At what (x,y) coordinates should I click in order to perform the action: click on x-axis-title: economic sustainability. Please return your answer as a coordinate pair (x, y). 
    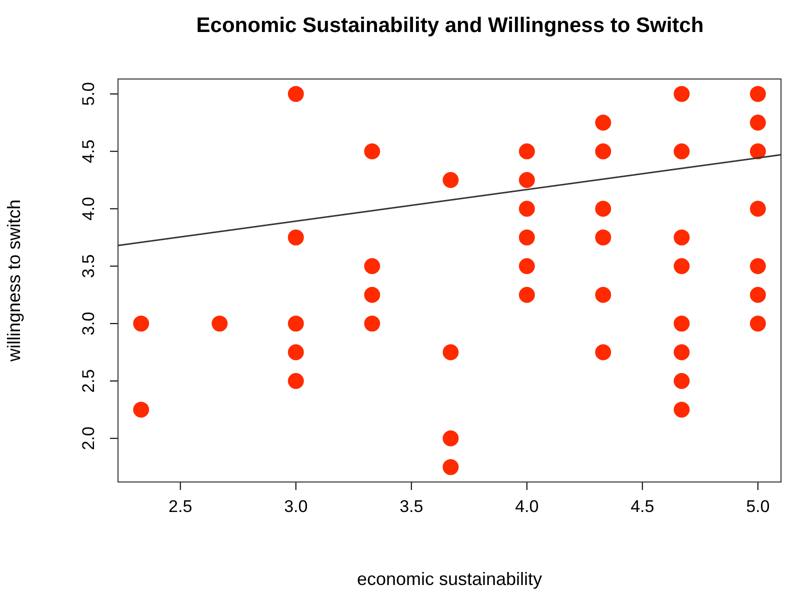
    Looking at the image, I should click on (449, 579).